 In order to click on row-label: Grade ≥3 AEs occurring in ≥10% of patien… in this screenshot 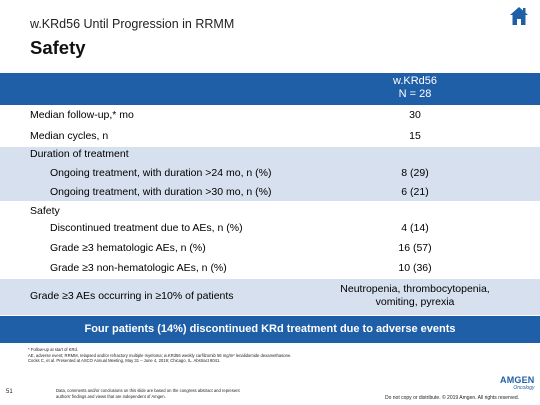, I will do `click(132, 296)`.